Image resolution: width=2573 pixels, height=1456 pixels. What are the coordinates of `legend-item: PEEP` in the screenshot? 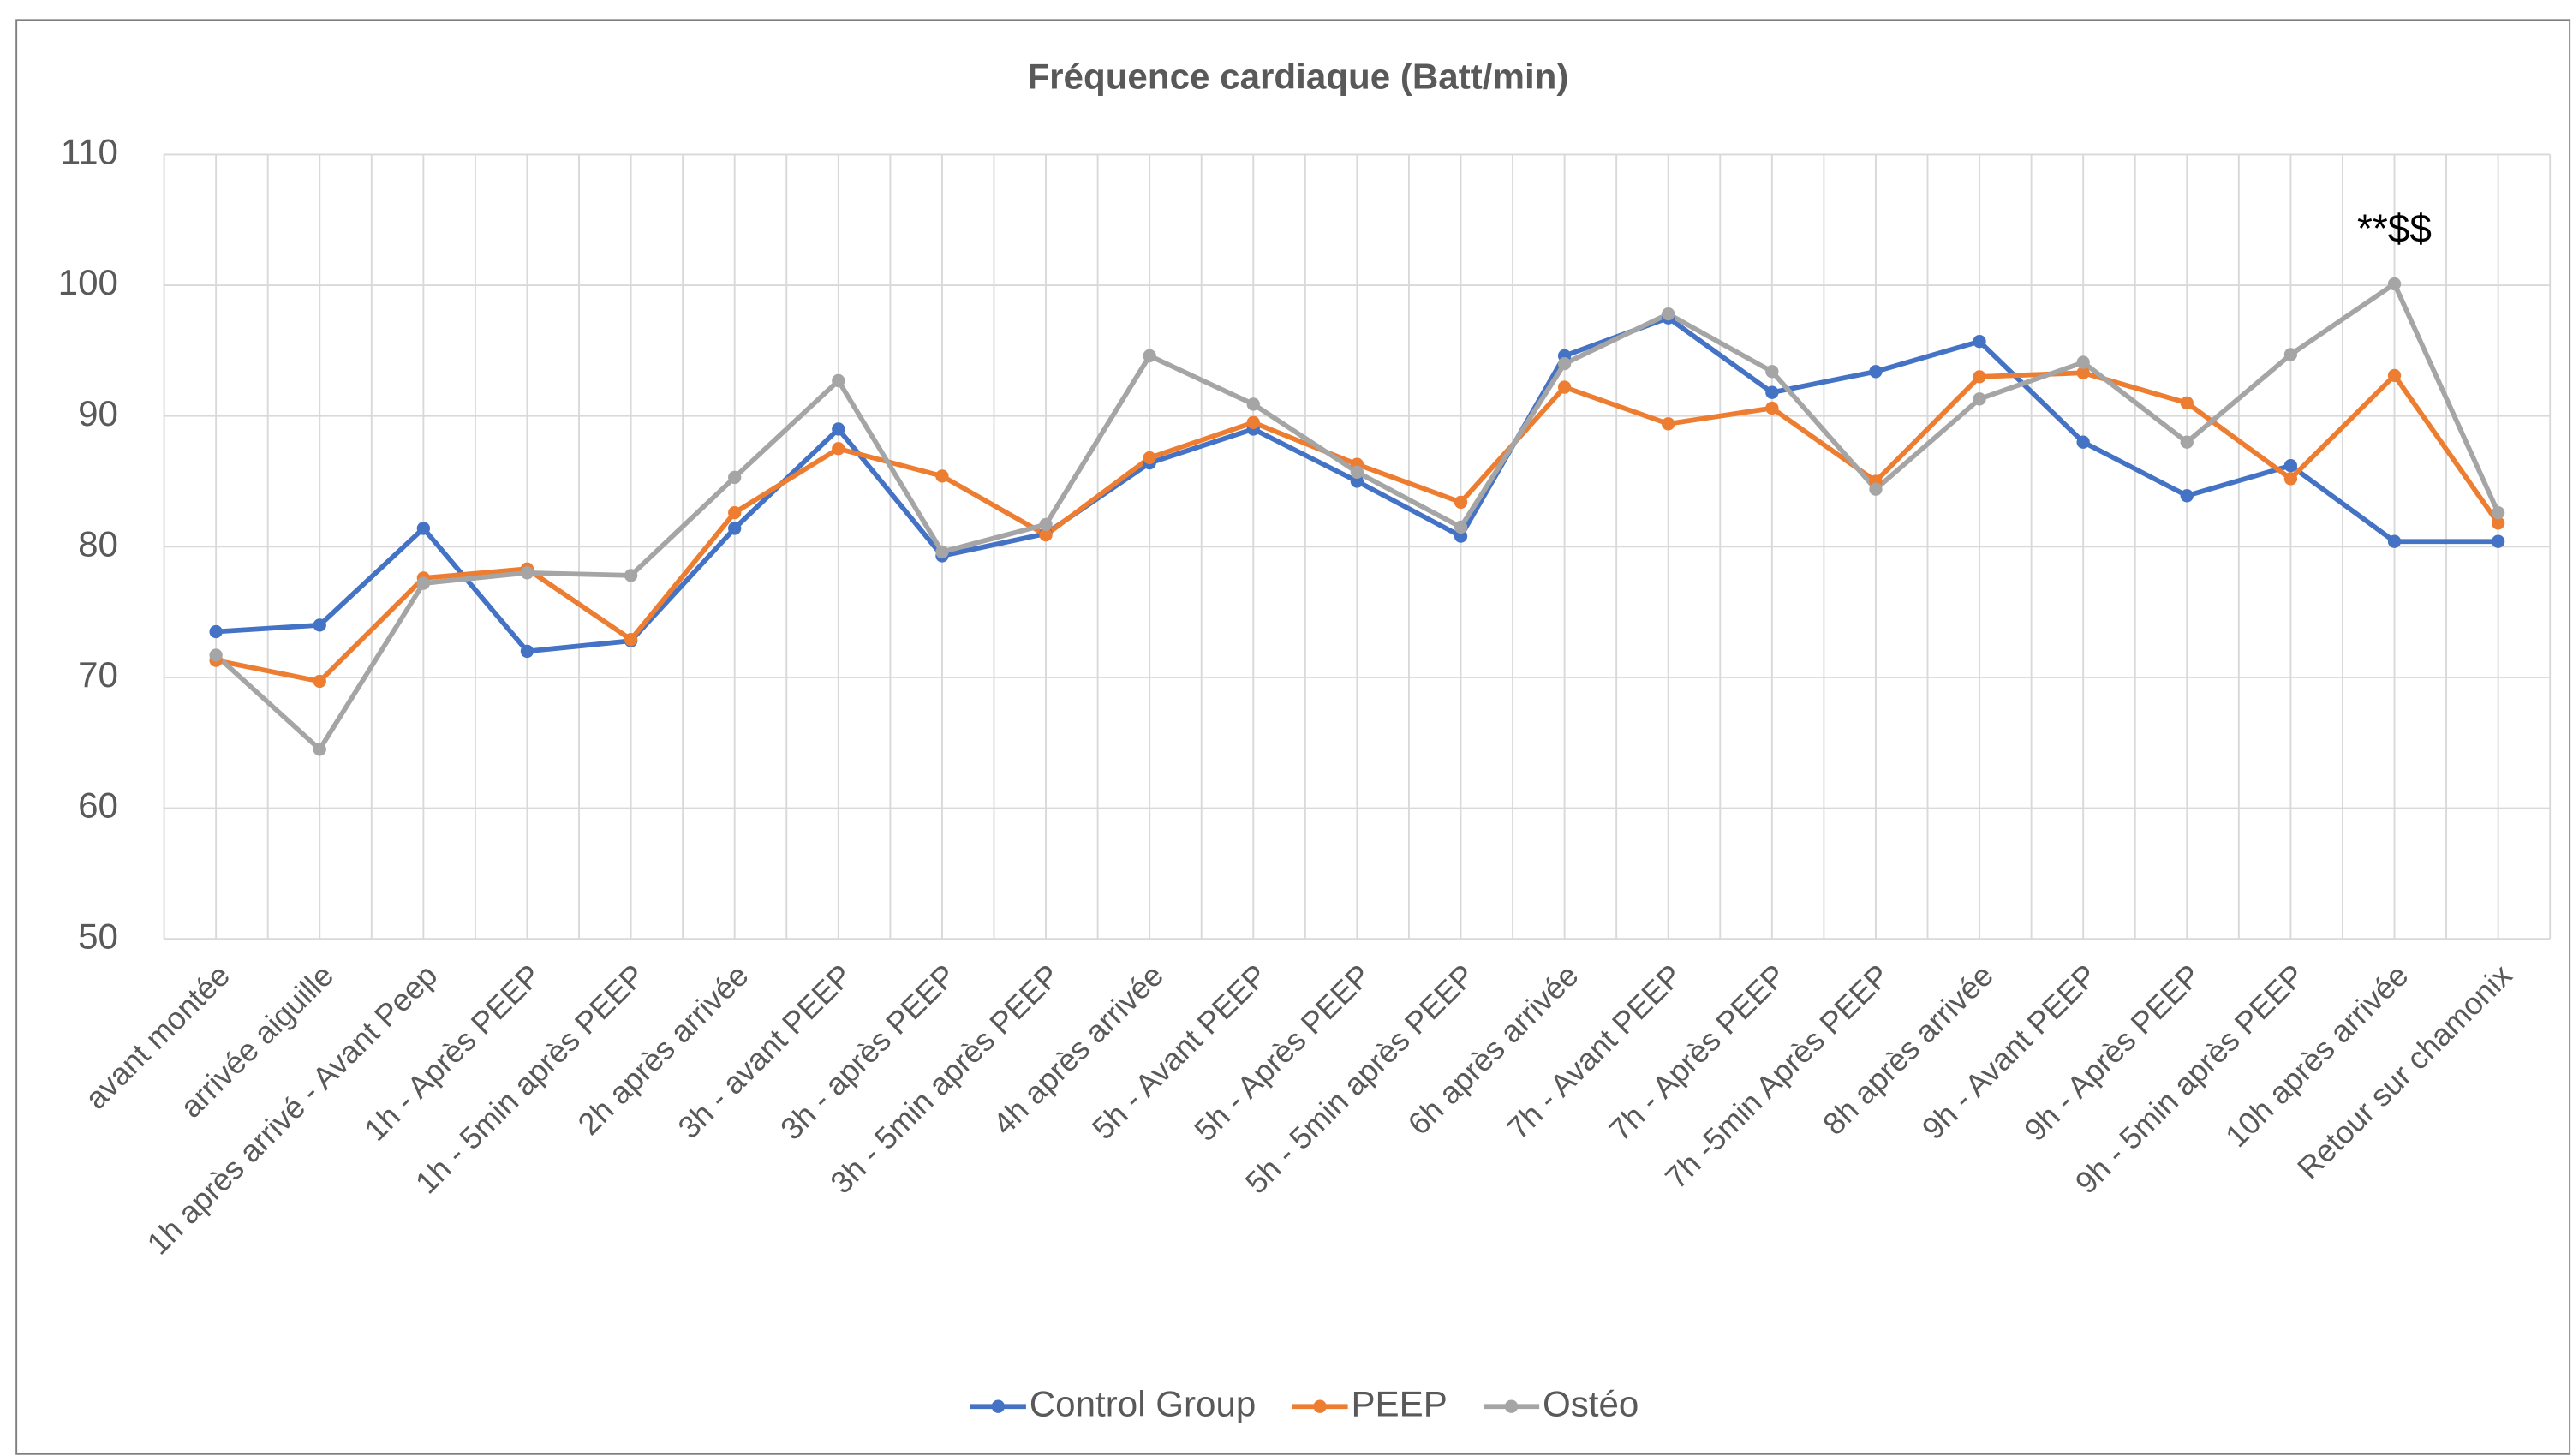 It's located at (1370, 1403).